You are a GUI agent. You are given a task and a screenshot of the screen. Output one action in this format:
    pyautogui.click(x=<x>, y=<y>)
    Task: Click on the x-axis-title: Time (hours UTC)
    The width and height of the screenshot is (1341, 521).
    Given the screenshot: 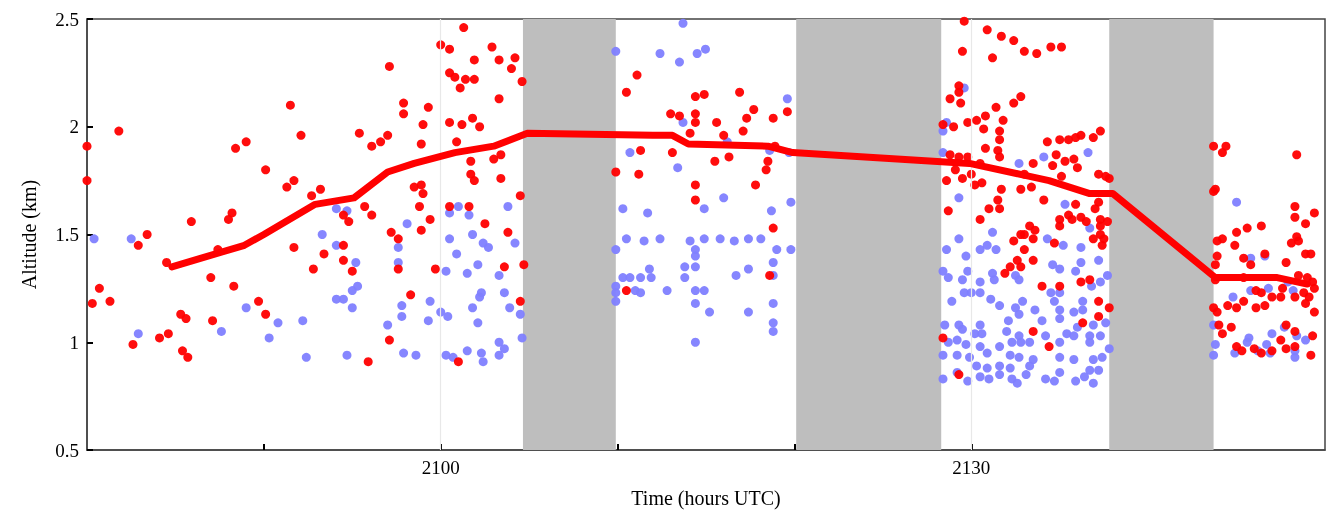 What is the action you would take?
    pyautogui.click(x=706, y=498)
    